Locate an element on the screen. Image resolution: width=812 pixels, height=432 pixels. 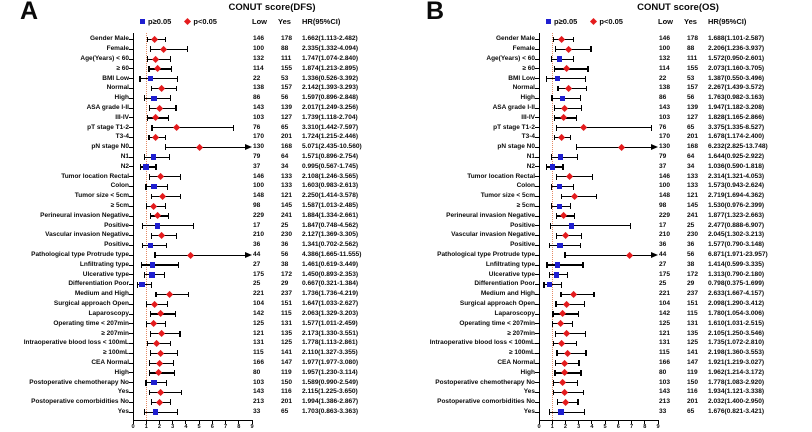
yes-count: 115 is located at coordinates (692, 313).